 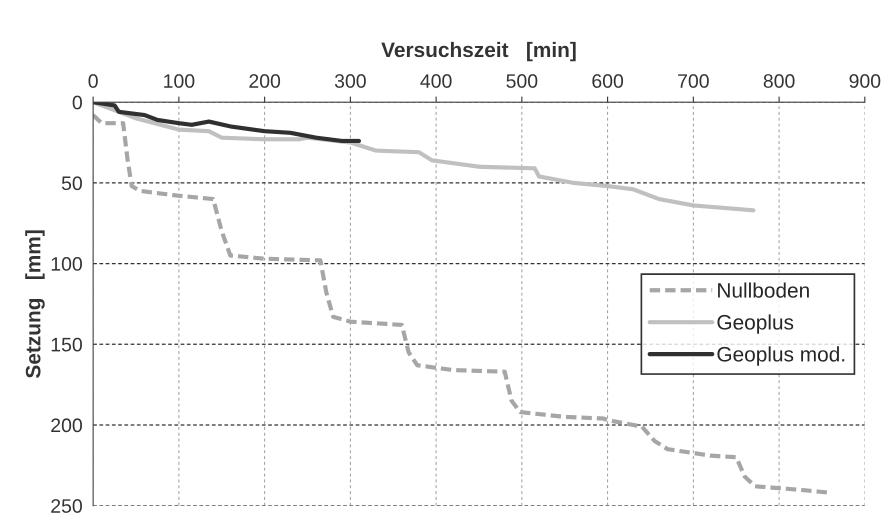 What do you see at coordinates (436, 81) in the screenshot?
I see `x-tick-label: 400` at bounding box center [436, 81].